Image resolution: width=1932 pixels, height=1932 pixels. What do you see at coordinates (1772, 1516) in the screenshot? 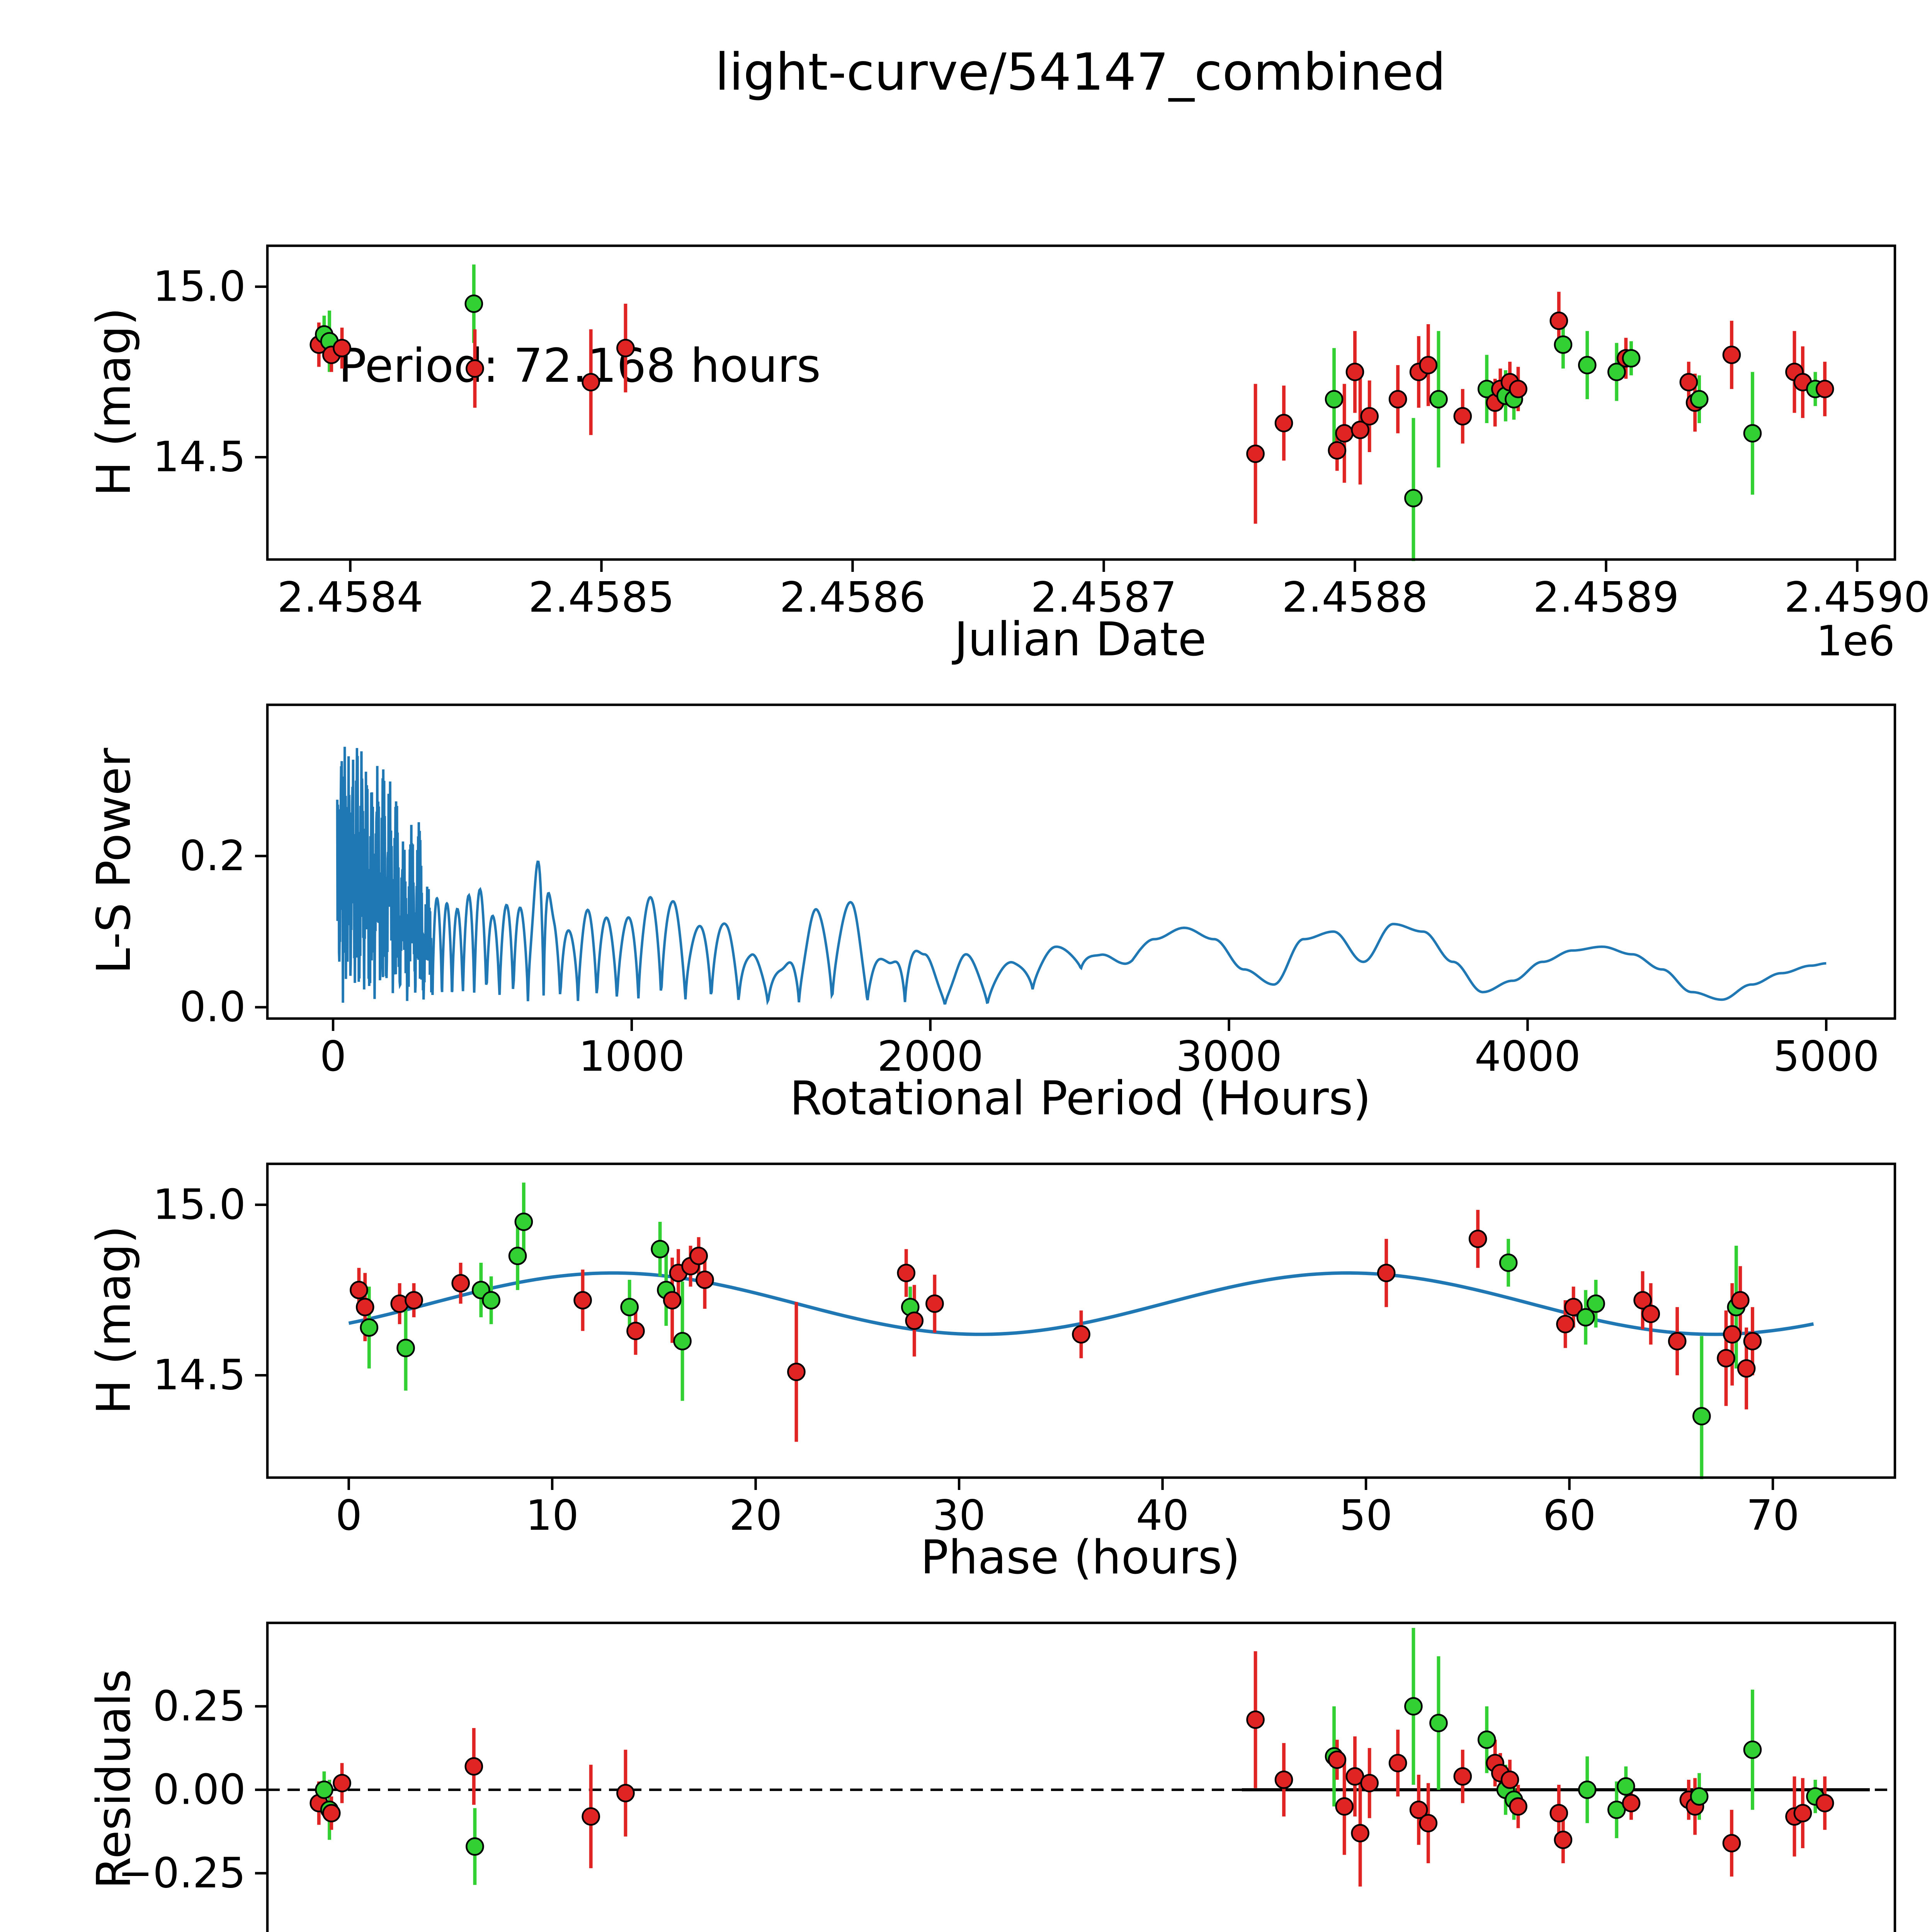
I see `tick-label: 70` at bounding box center [1772, 1516].